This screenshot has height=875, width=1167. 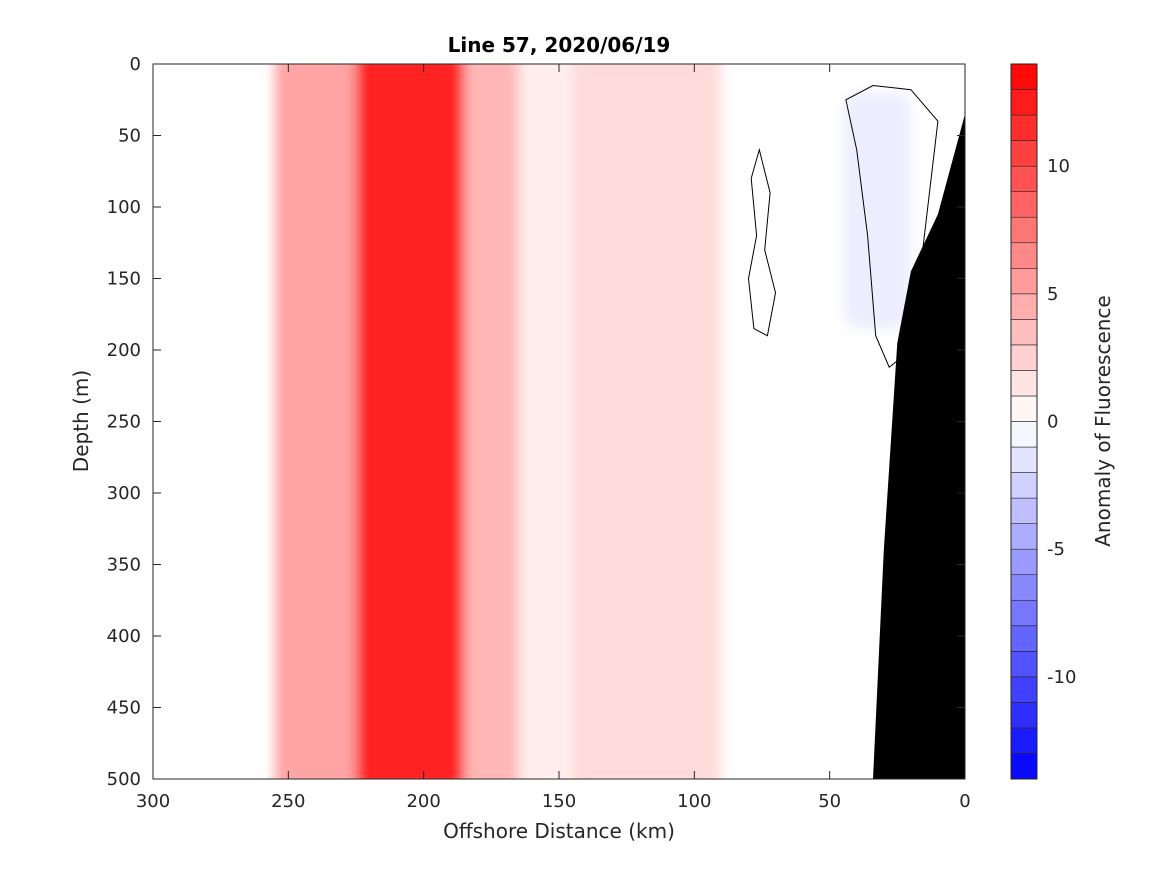 What do you see at coordinates (153, 801) in the screenshot?
I see `x-tick-label: 300` at bounding box center [153, 801].